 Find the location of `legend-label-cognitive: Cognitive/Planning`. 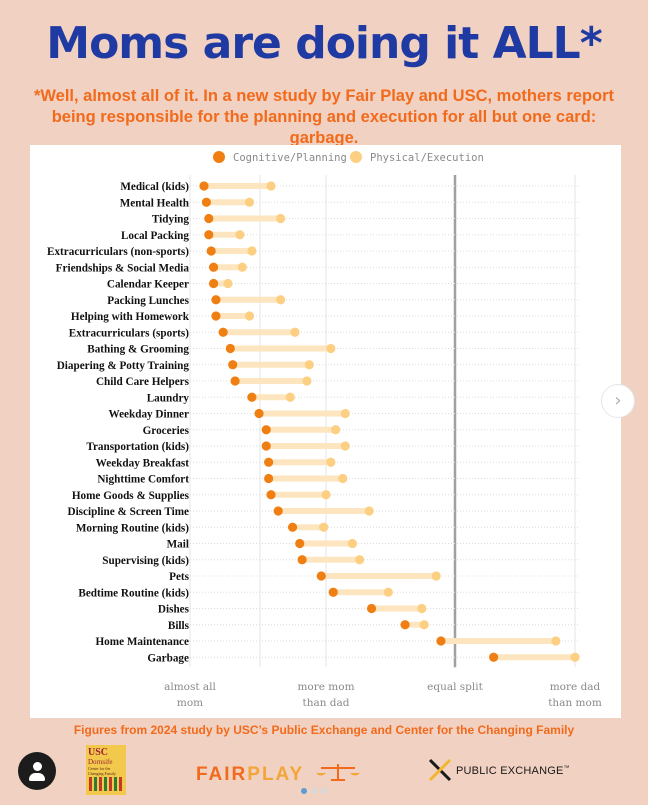

legend-label-cognitive: Cognitive/Planning is located at coordinates (290, 158).